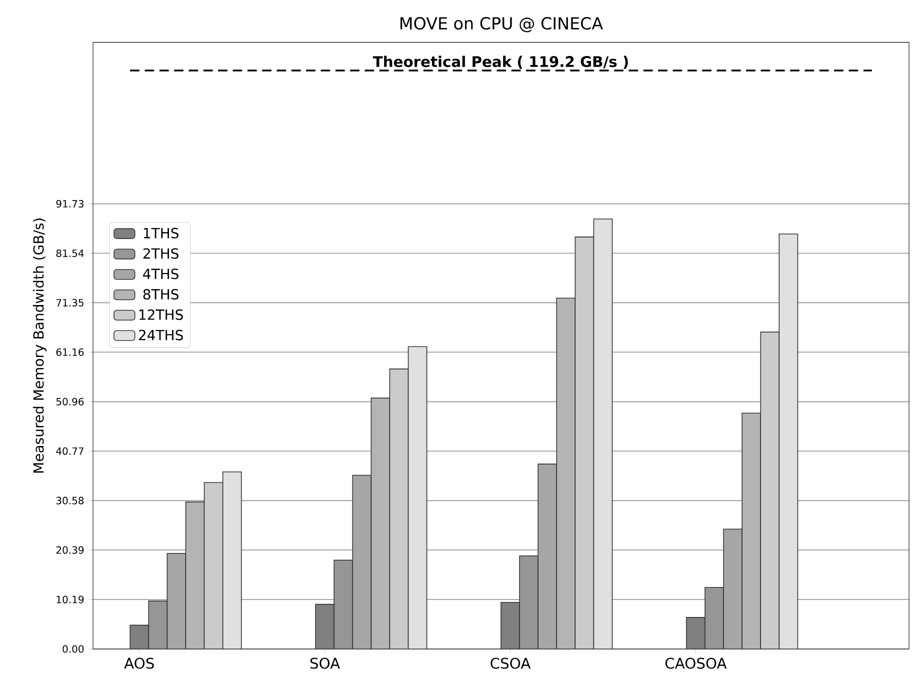 The height and width of the screenshot is (684, 914). What do you see at coordinates (500, 62) in the screenshot?
I see `ref-line-label: Theoretical Peak ( 119.2 GB/s )` at bounding box center [500, 62].